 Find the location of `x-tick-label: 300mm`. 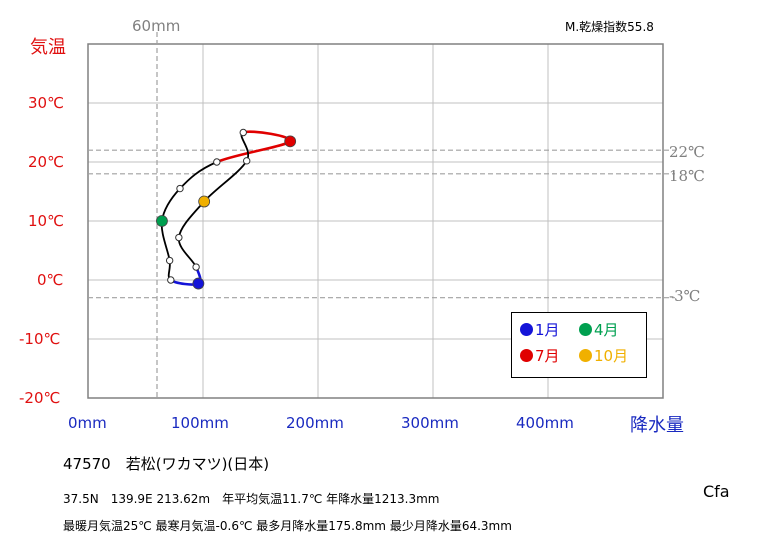

x-tick-label: 300mm is located at coordinates (430, 423).